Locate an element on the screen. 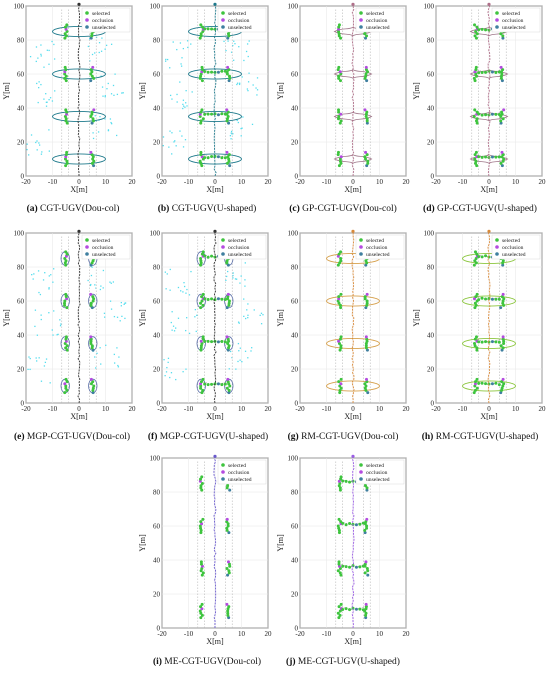  y-tick-label: 80 is located at coordinates (157, 268).